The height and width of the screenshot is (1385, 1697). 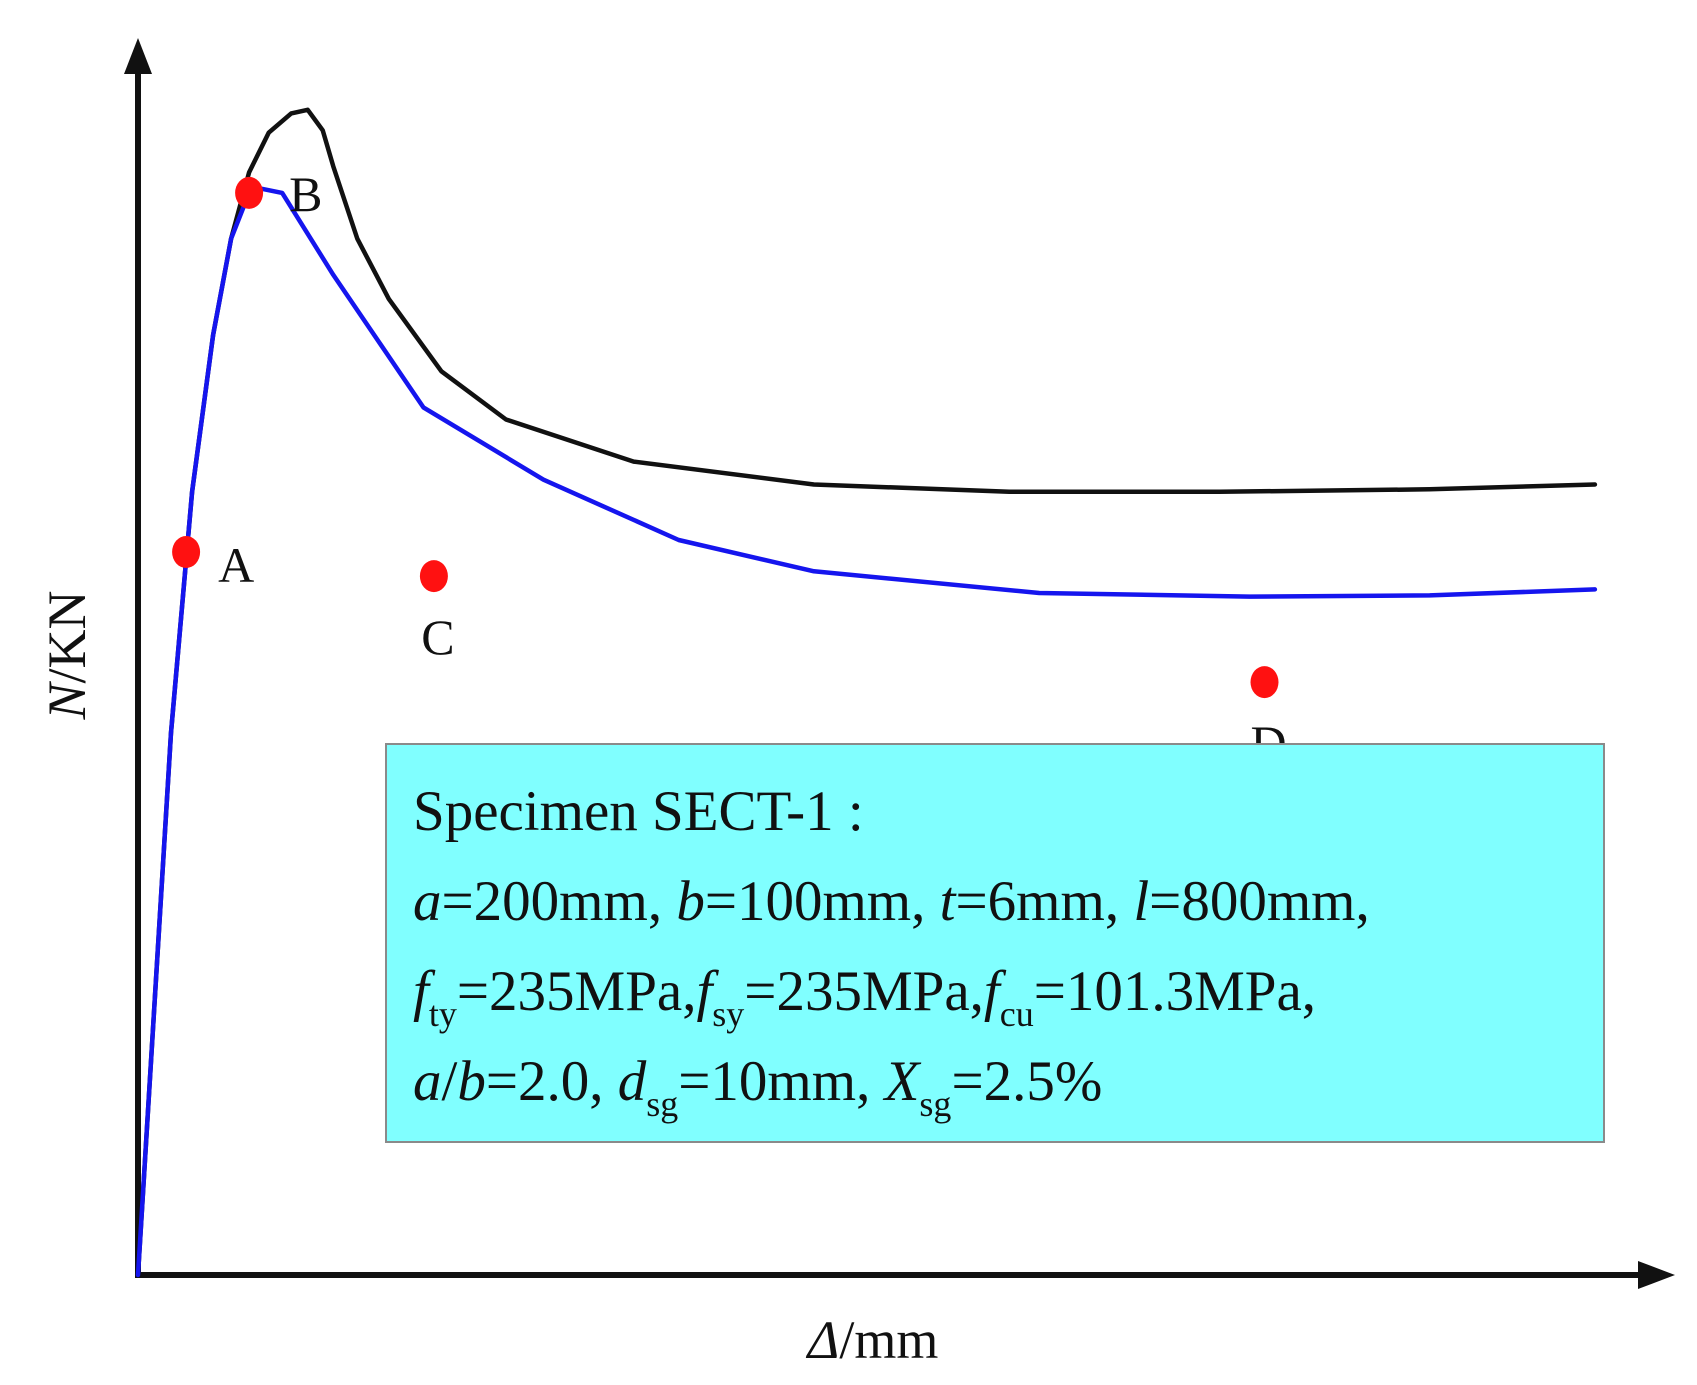 What do you see at coordinates (427, 901) in the screenshot?
I see `param-a-var: a` at bounding box center [427, 901].